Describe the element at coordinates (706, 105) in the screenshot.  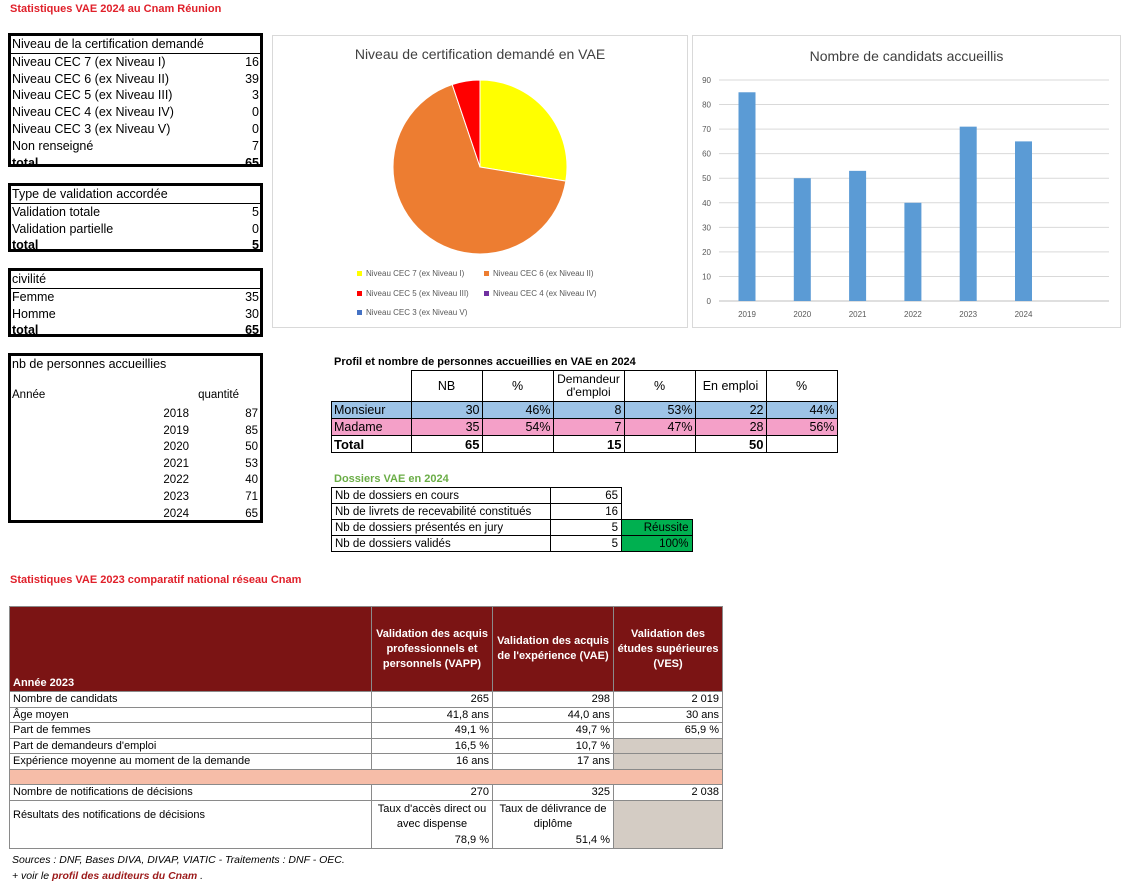
I see `y-tick-label: 80` at that location.